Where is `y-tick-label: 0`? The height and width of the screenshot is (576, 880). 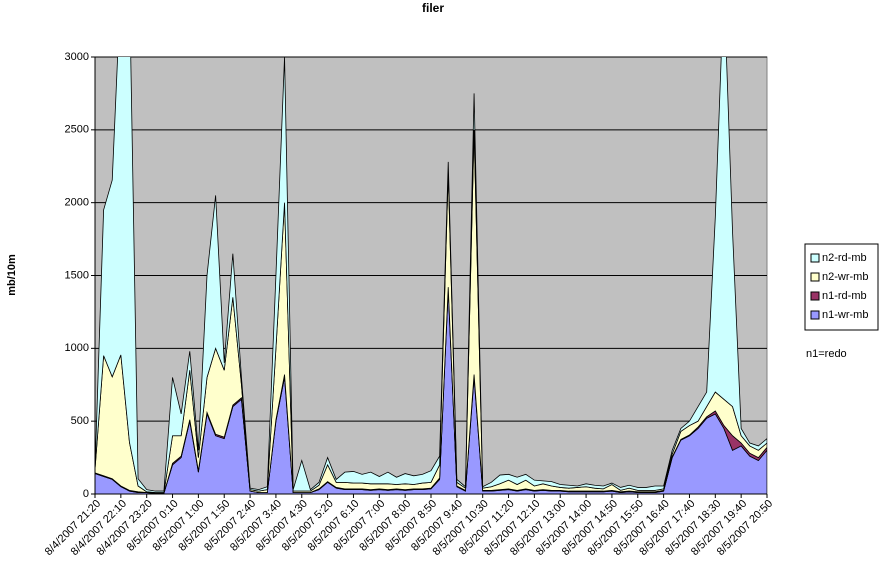
y-tick-label: 0 is located at coordinates (86, 494).